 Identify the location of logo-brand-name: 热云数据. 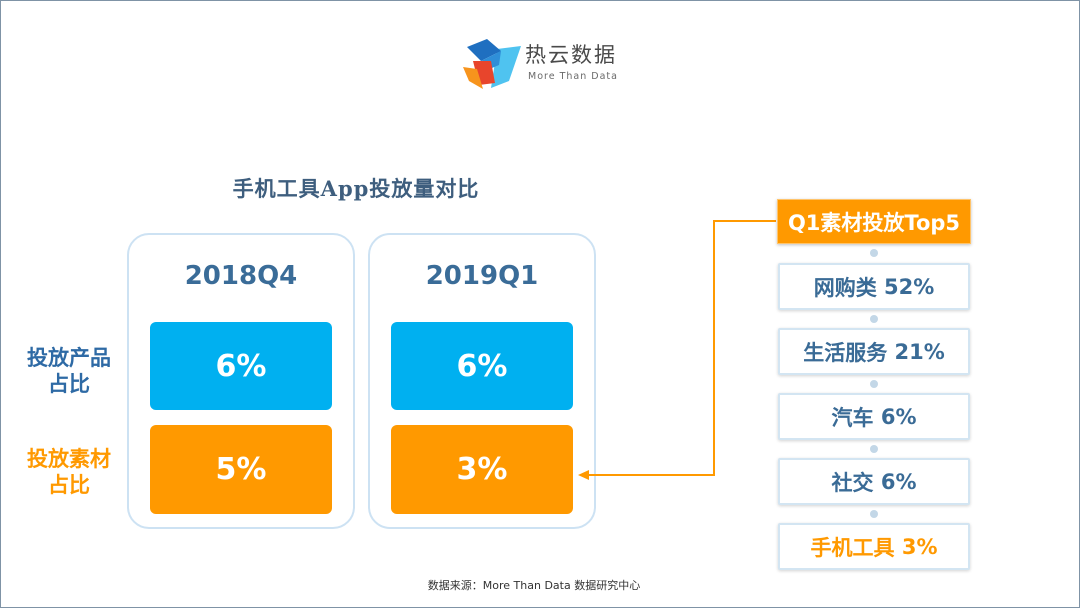
(571, 55).